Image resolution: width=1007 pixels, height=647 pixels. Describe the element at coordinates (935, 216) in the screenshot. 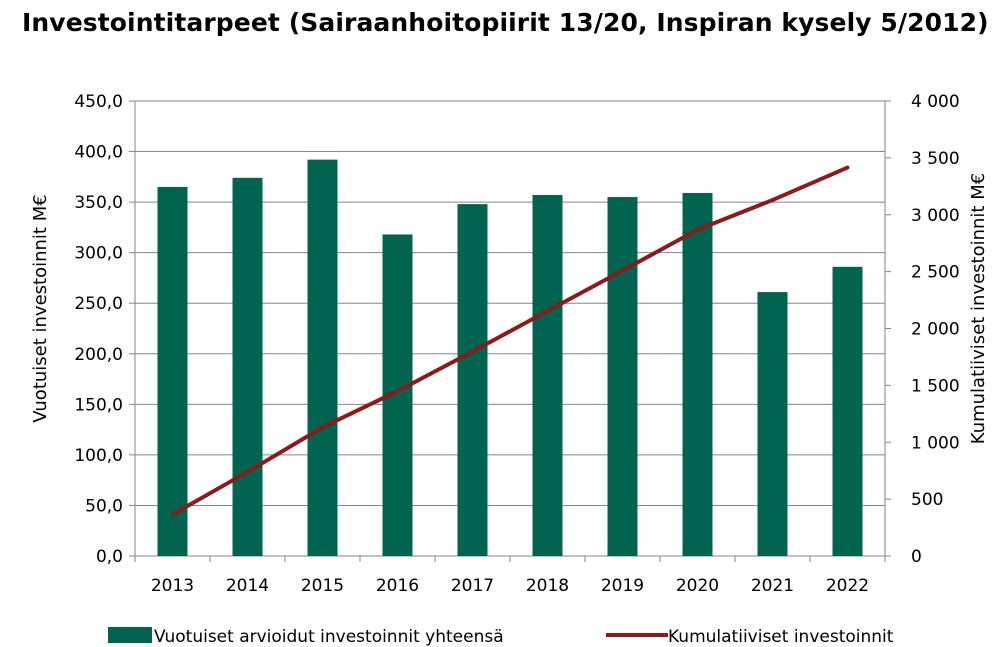

I see `y2-tick-label: 3 000` at that location.